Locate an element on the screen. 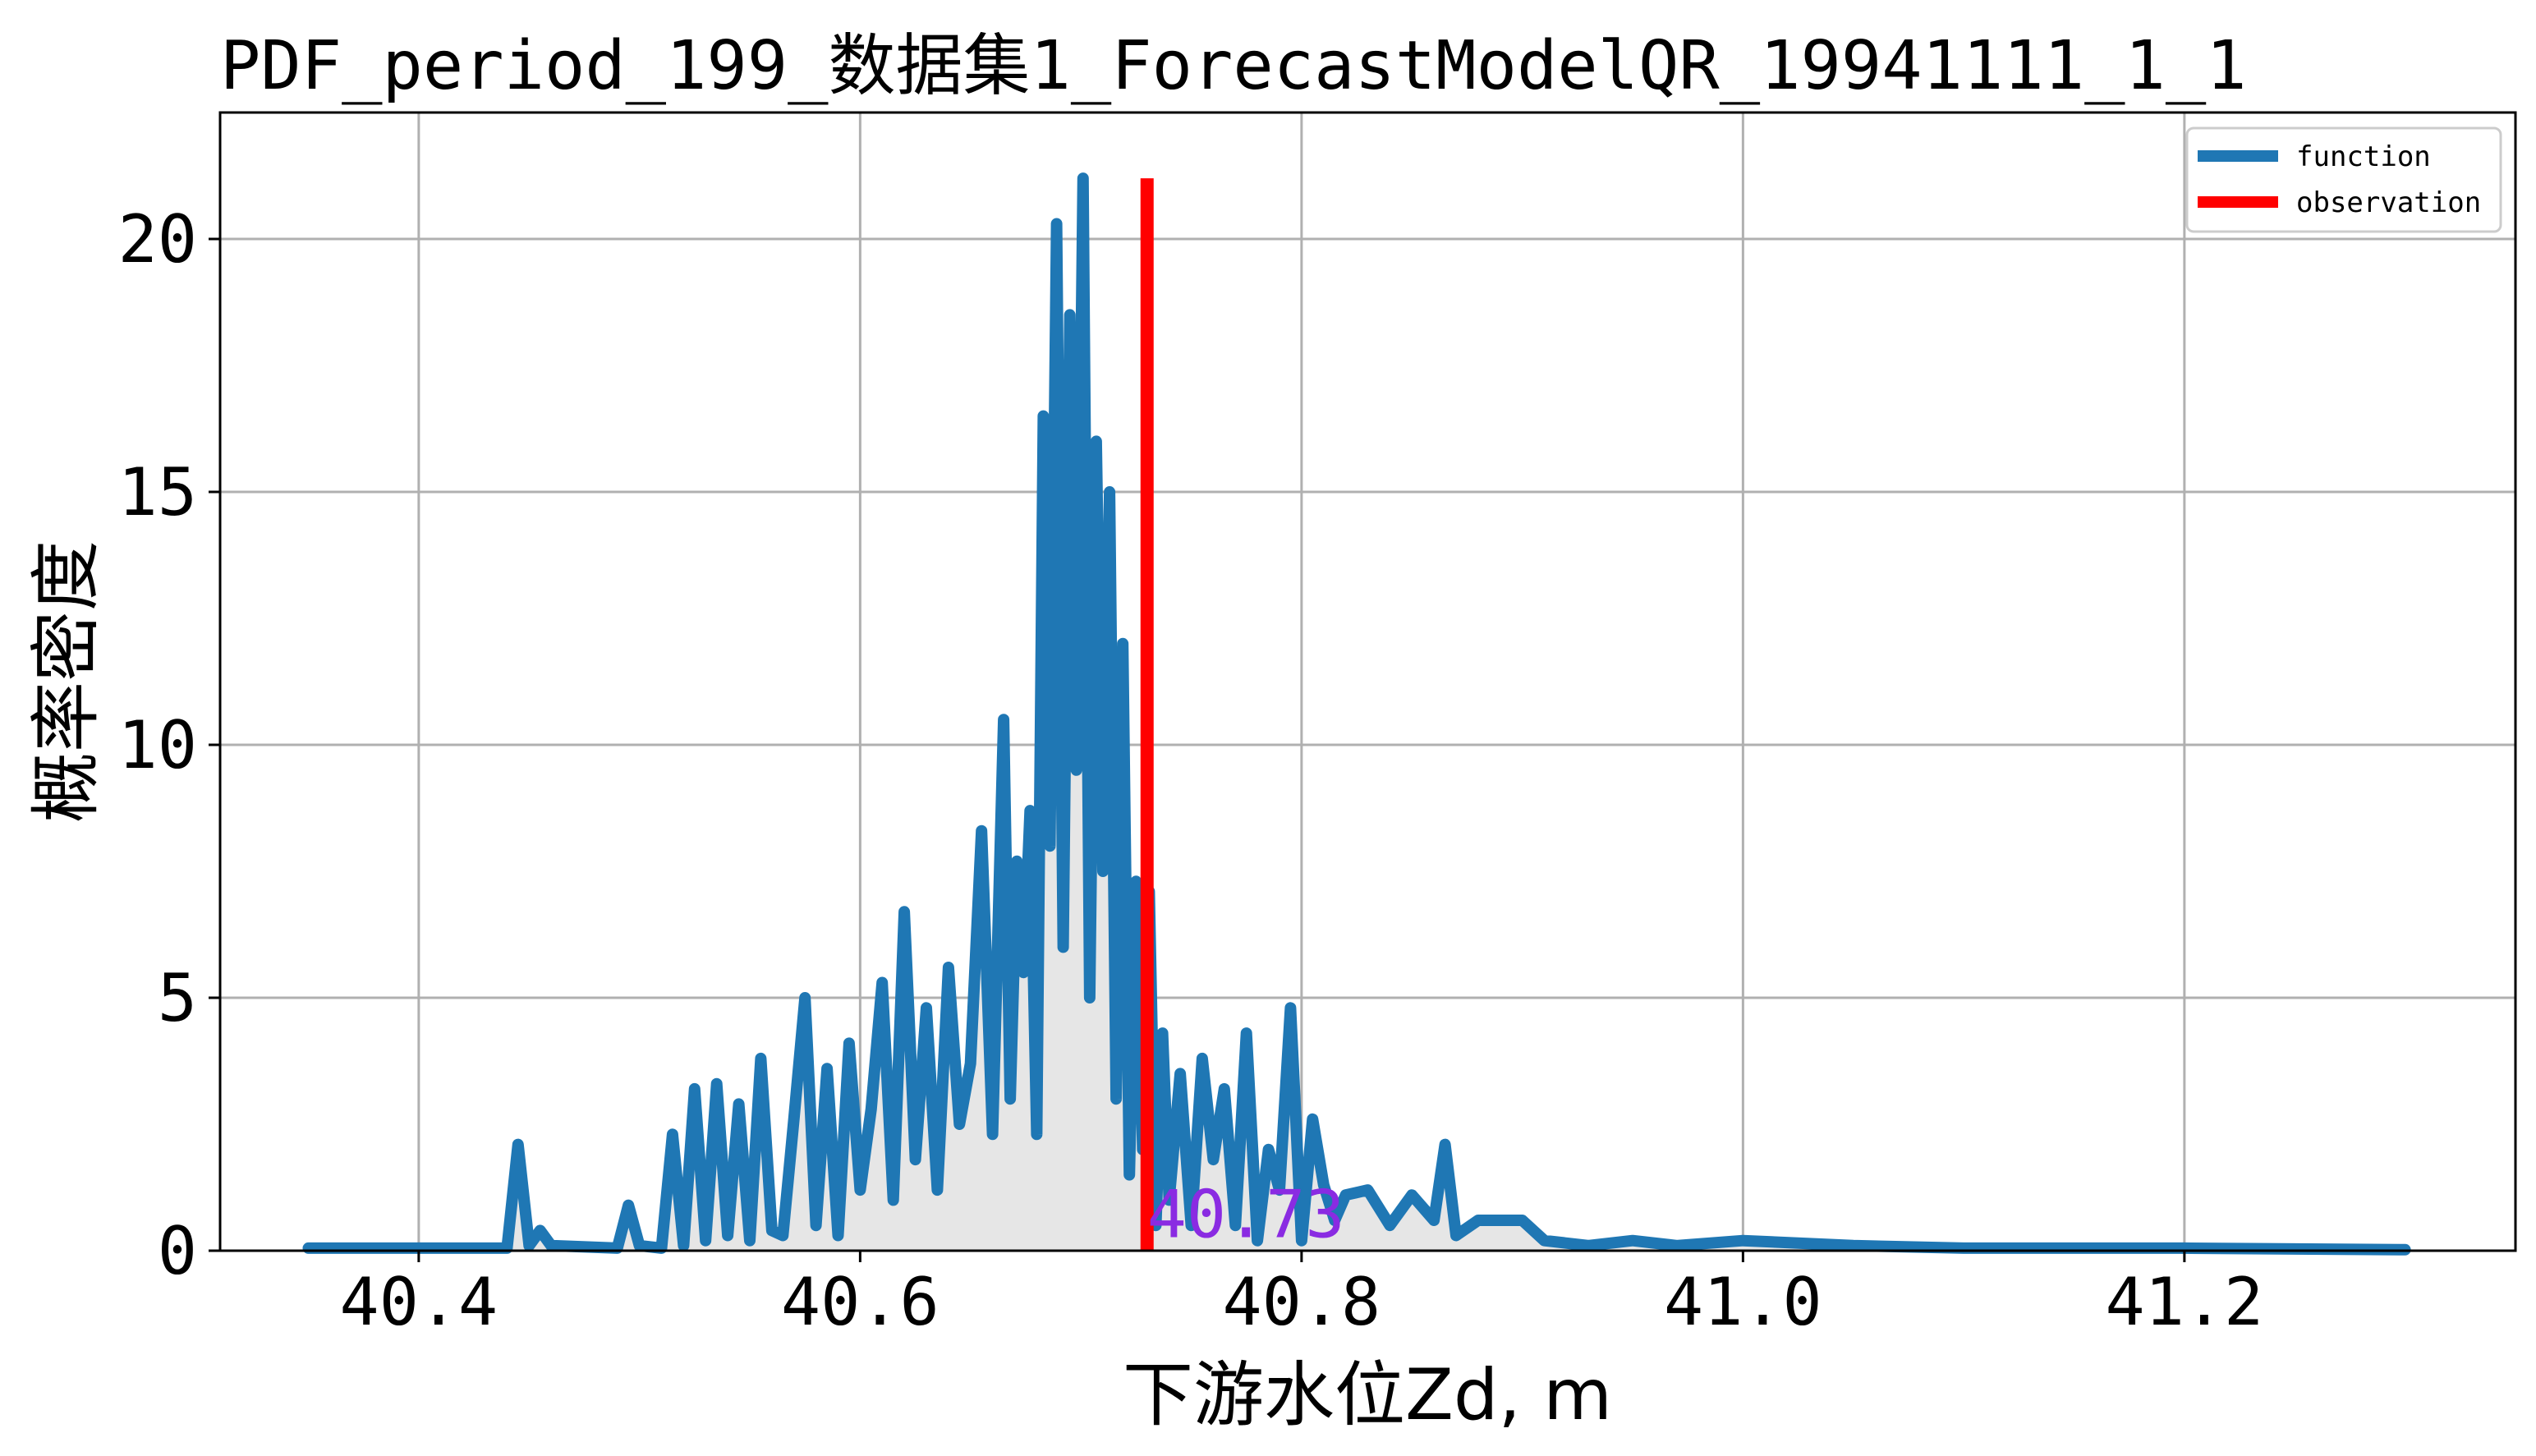 This screenshot has width=2536, height=1456. x-axis-ticks: 40.4 40.6 40.8 41.0 41.2 is located at coordinates (1302, 1295).